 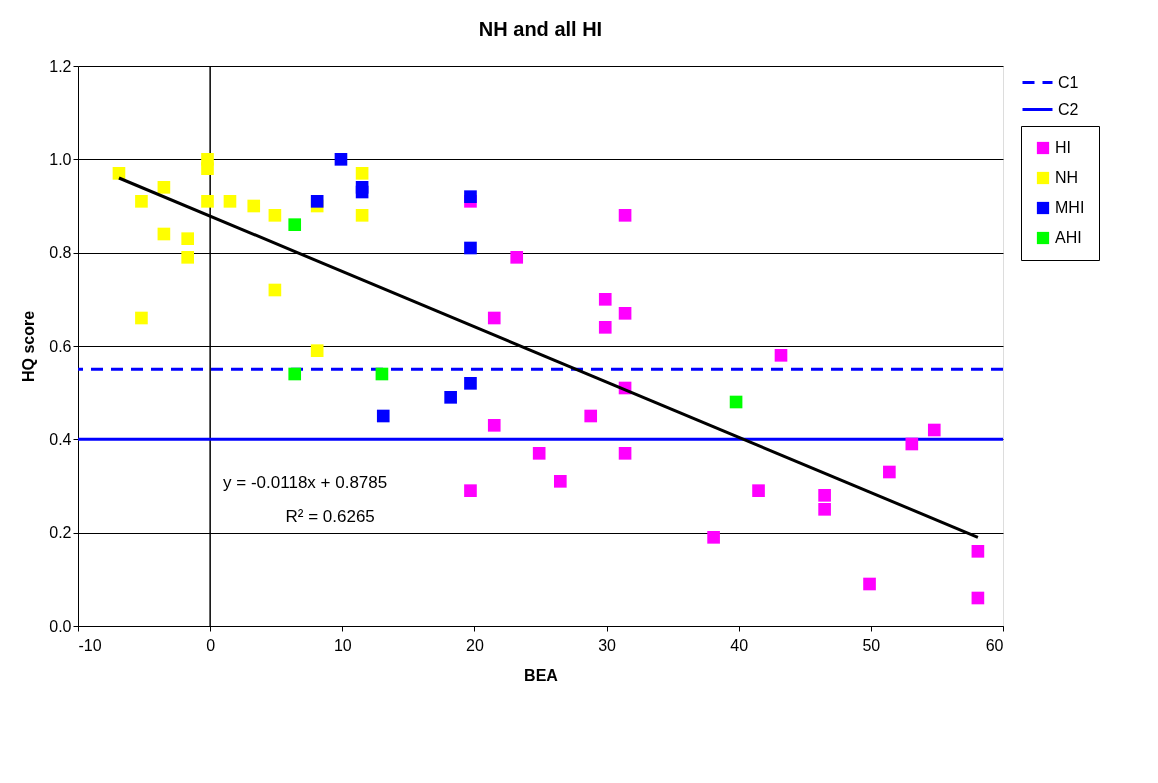 I want to click on legend-label: MHI, so click(x=1070, y=207).